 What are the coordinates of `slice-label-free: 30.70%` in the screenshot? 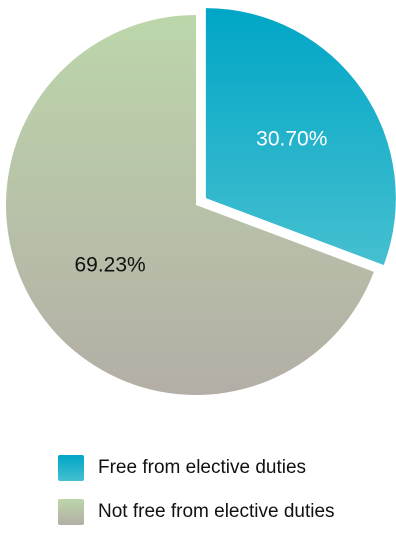 It's located at (291, 139).